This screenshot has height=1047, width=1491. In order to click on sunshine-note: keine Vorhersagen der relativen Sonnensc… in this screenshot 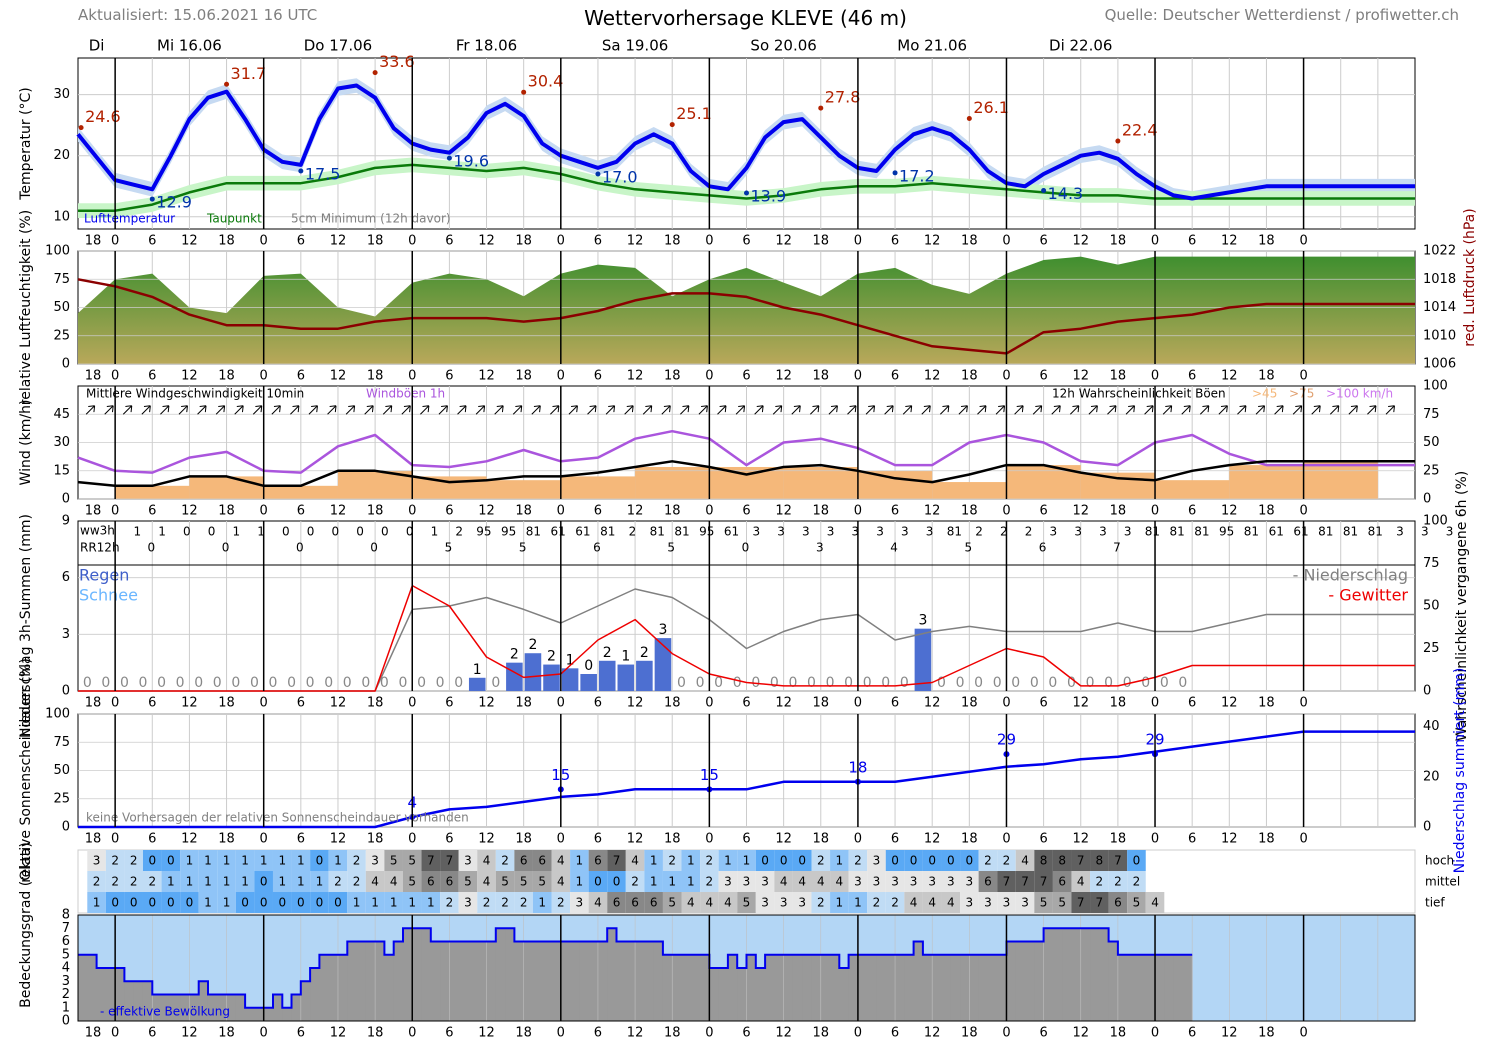, I will do `click(277, 818)`.